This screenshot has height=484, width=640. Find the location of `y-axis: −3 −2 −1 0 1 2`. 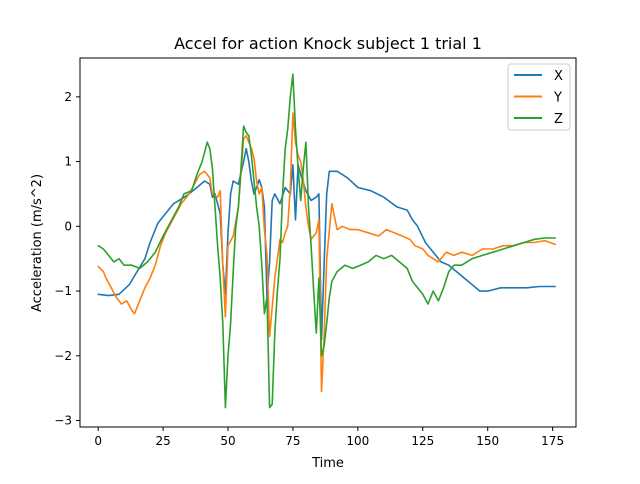

y-axis: −3 −2 −1 0 1 2 is located at coordinates (67, 259).